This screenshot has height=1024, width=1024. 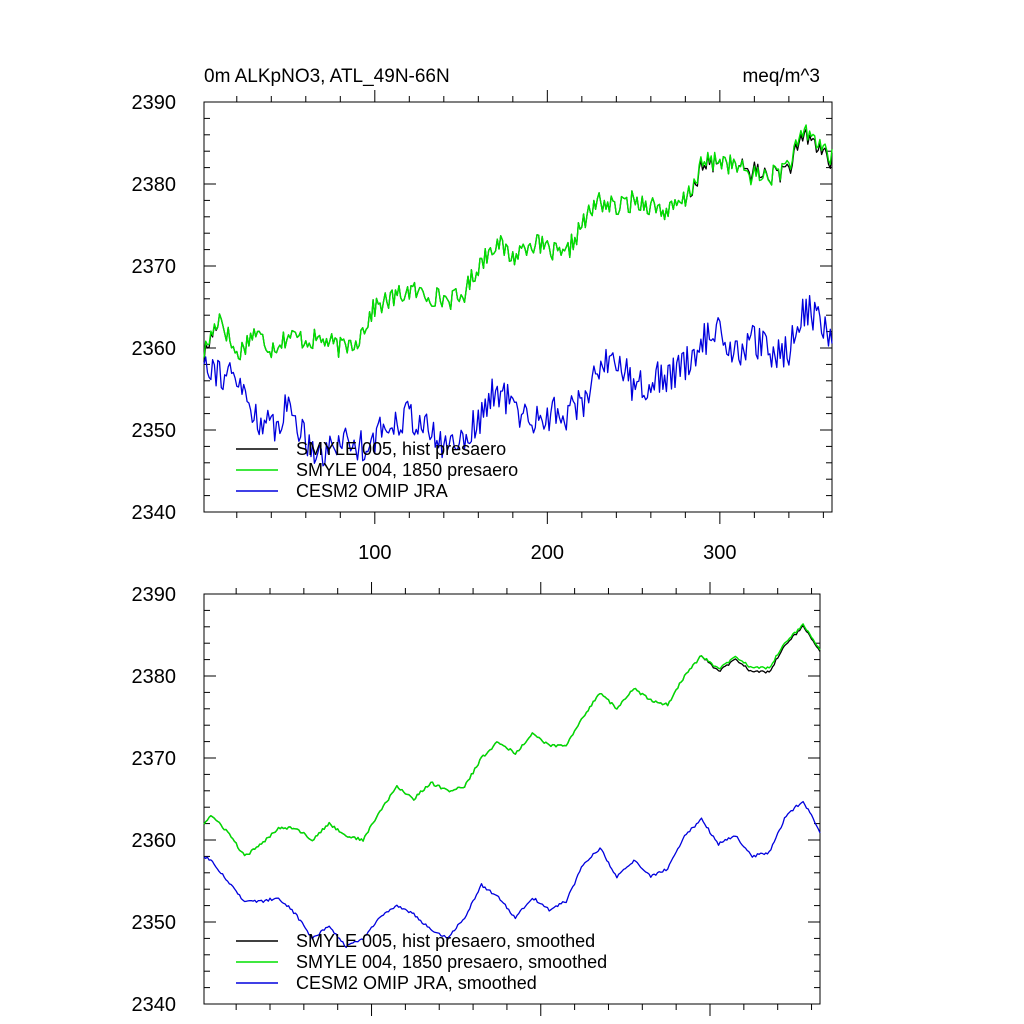 I want to click on legend-label-3: CESM2 OMIP JRA, smoothed, so click(x=416, y=983).